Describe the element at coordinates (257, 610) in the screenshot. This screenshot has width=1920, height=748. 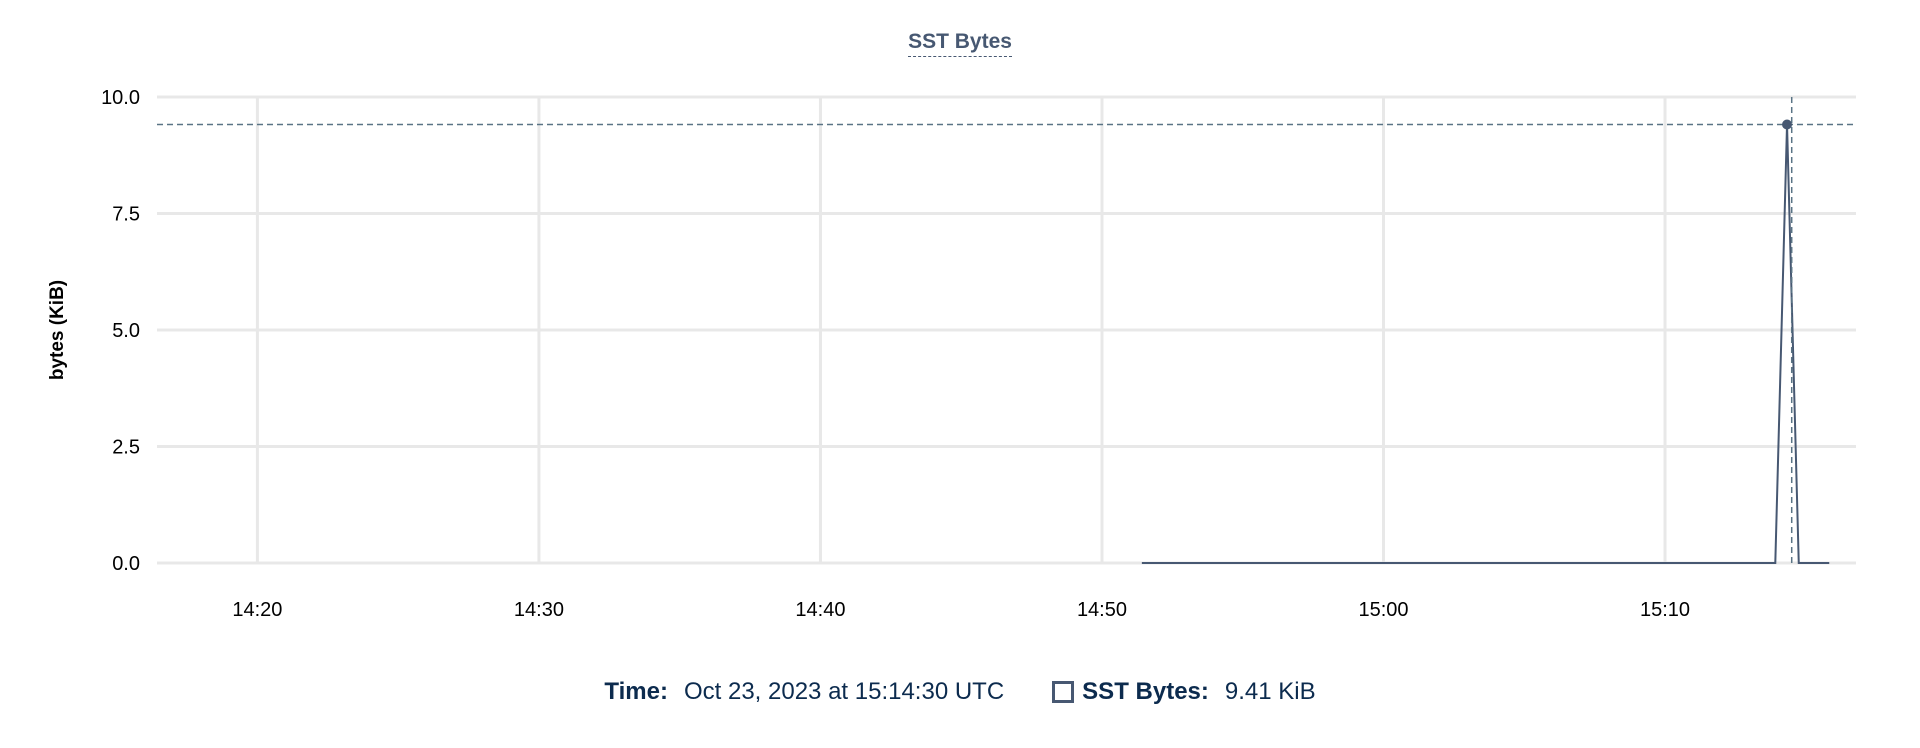
I see `x-tick-label: 14:20` at that location.